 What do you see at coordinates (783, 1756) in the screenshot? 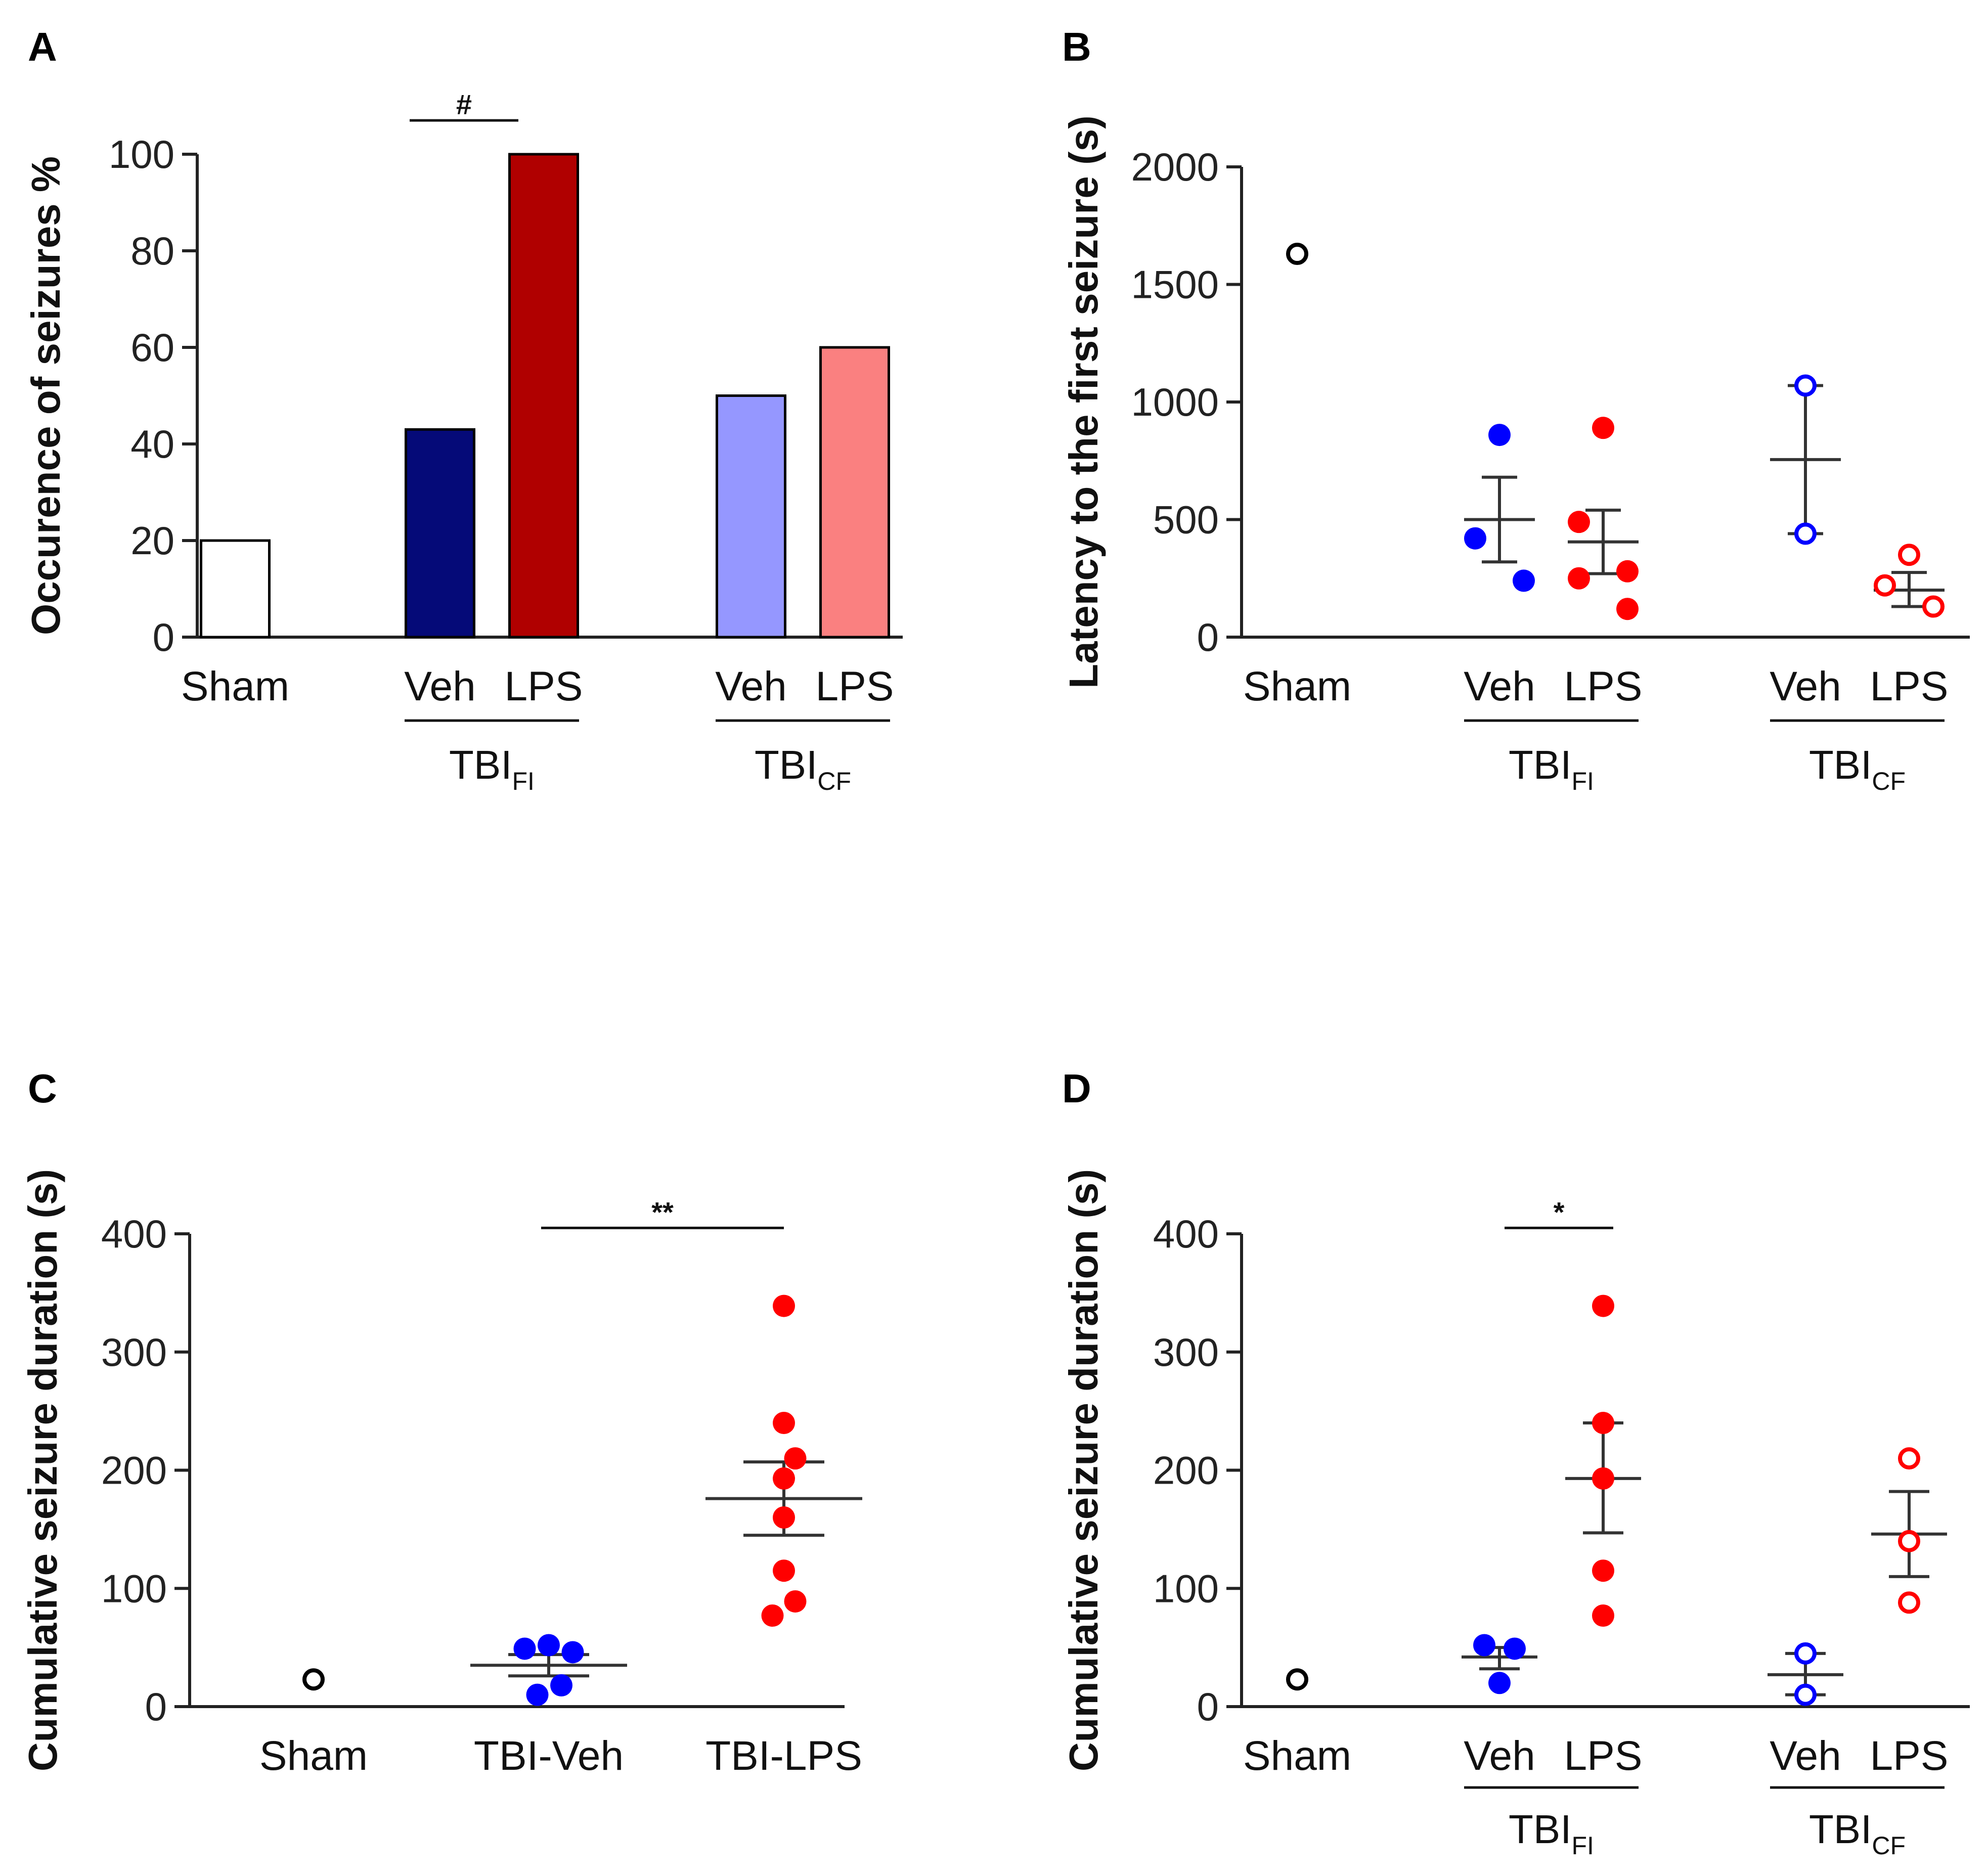
I see `x-category-label: TBI-LPS` at bounding box center [783, 1756].